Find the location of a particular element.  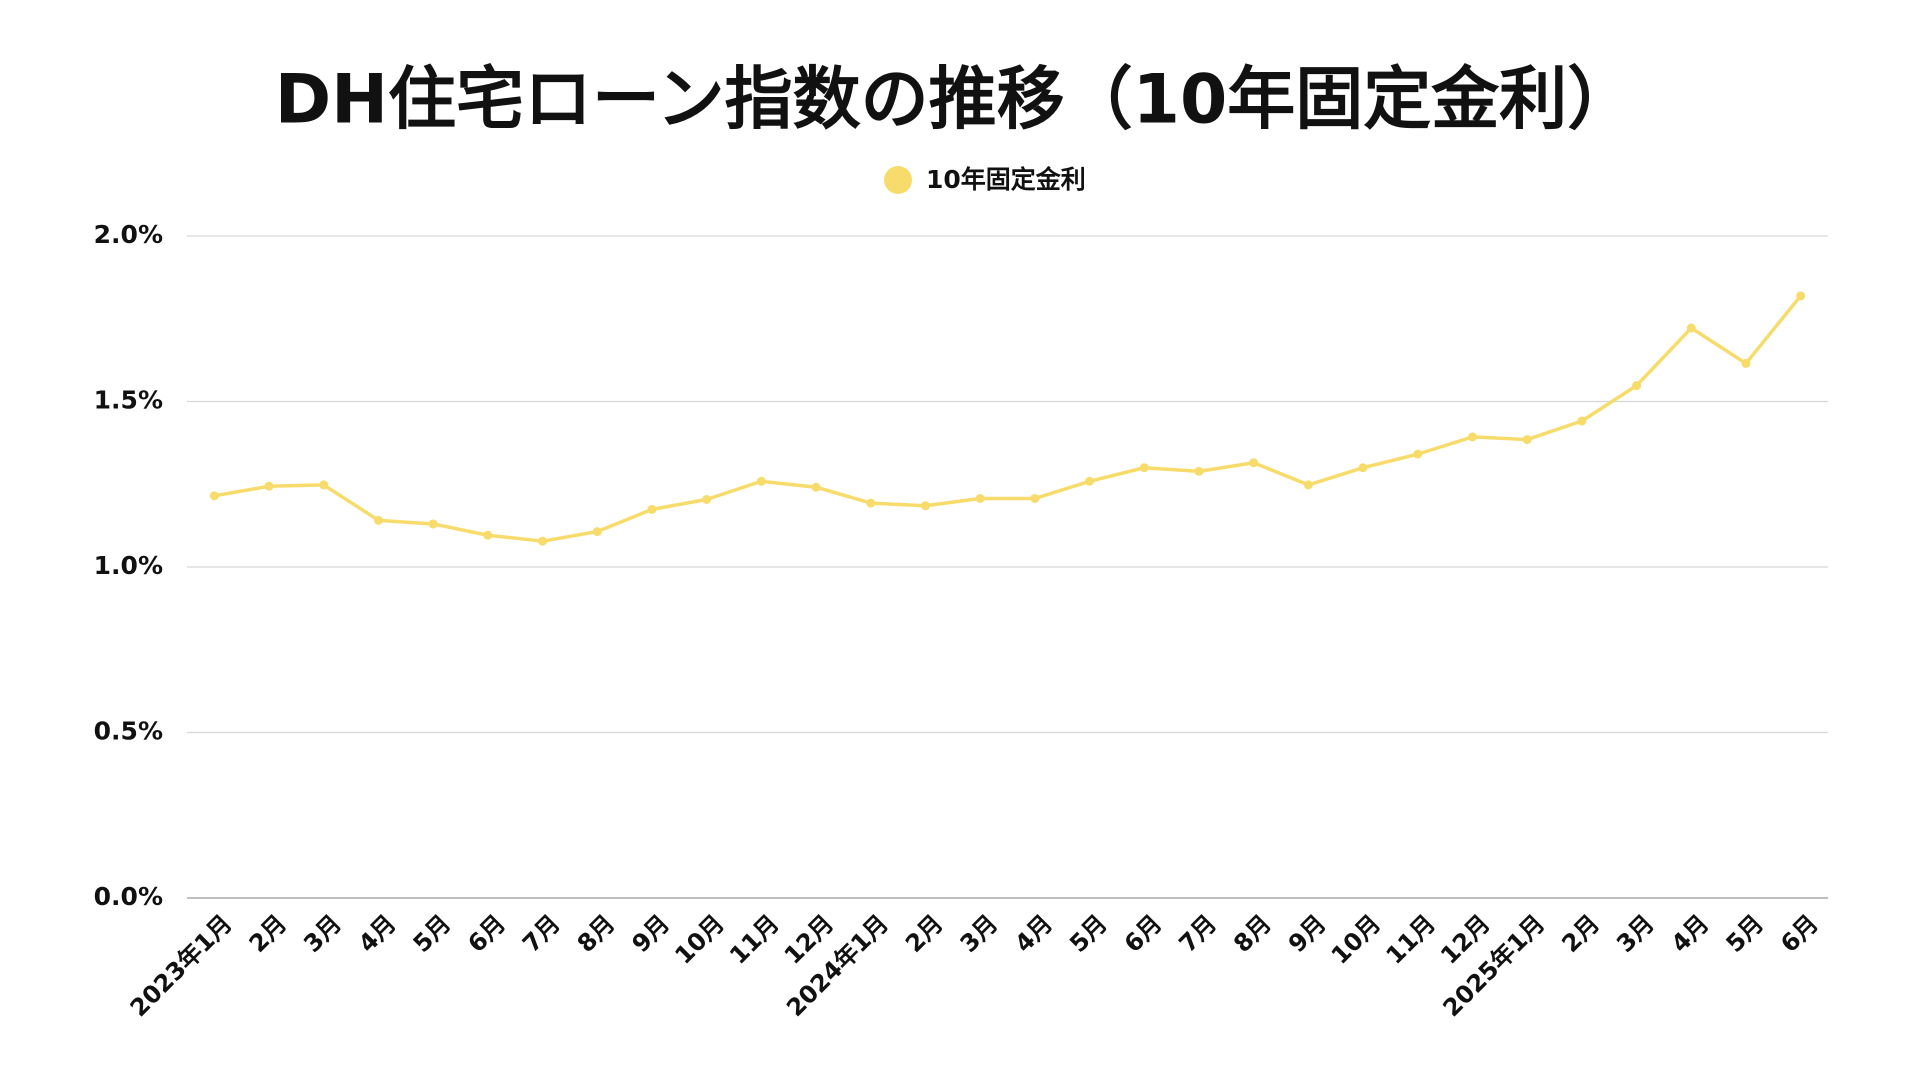

y-tick-label: 0.0% is located at coordinates (128, 896).